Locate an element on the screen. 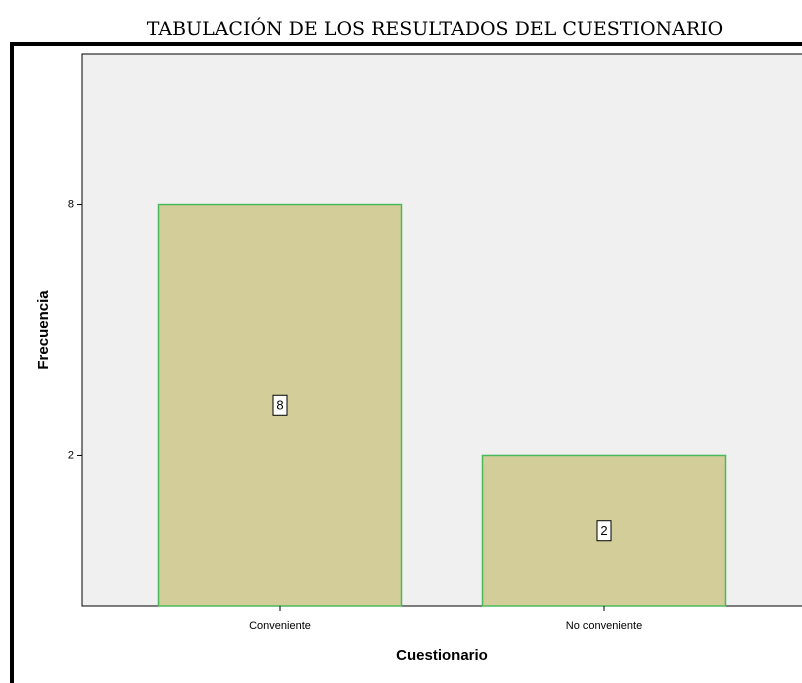 The height and width of the screenshot is (683, 802). y-tick-label: 8 is located at coordinates (71, 204).